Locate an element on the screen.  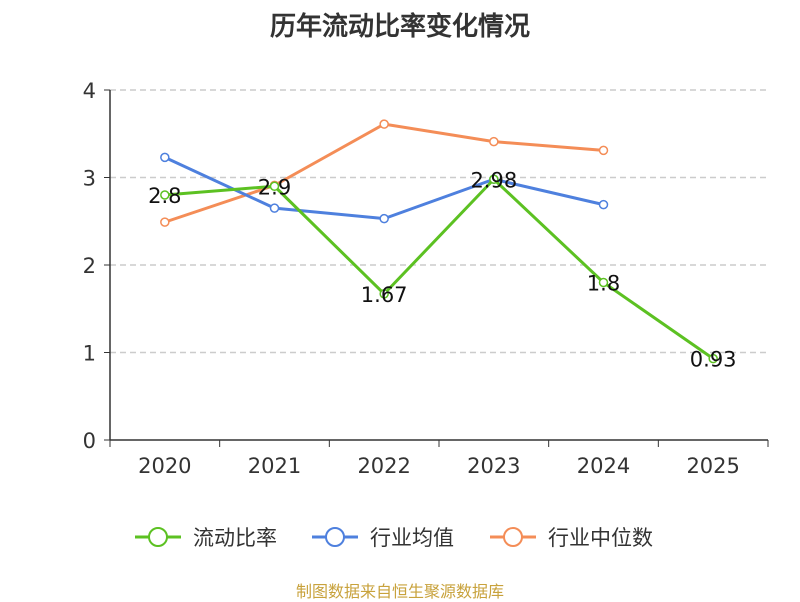
data-label: 0.93 is located at coordinates (713, 360).